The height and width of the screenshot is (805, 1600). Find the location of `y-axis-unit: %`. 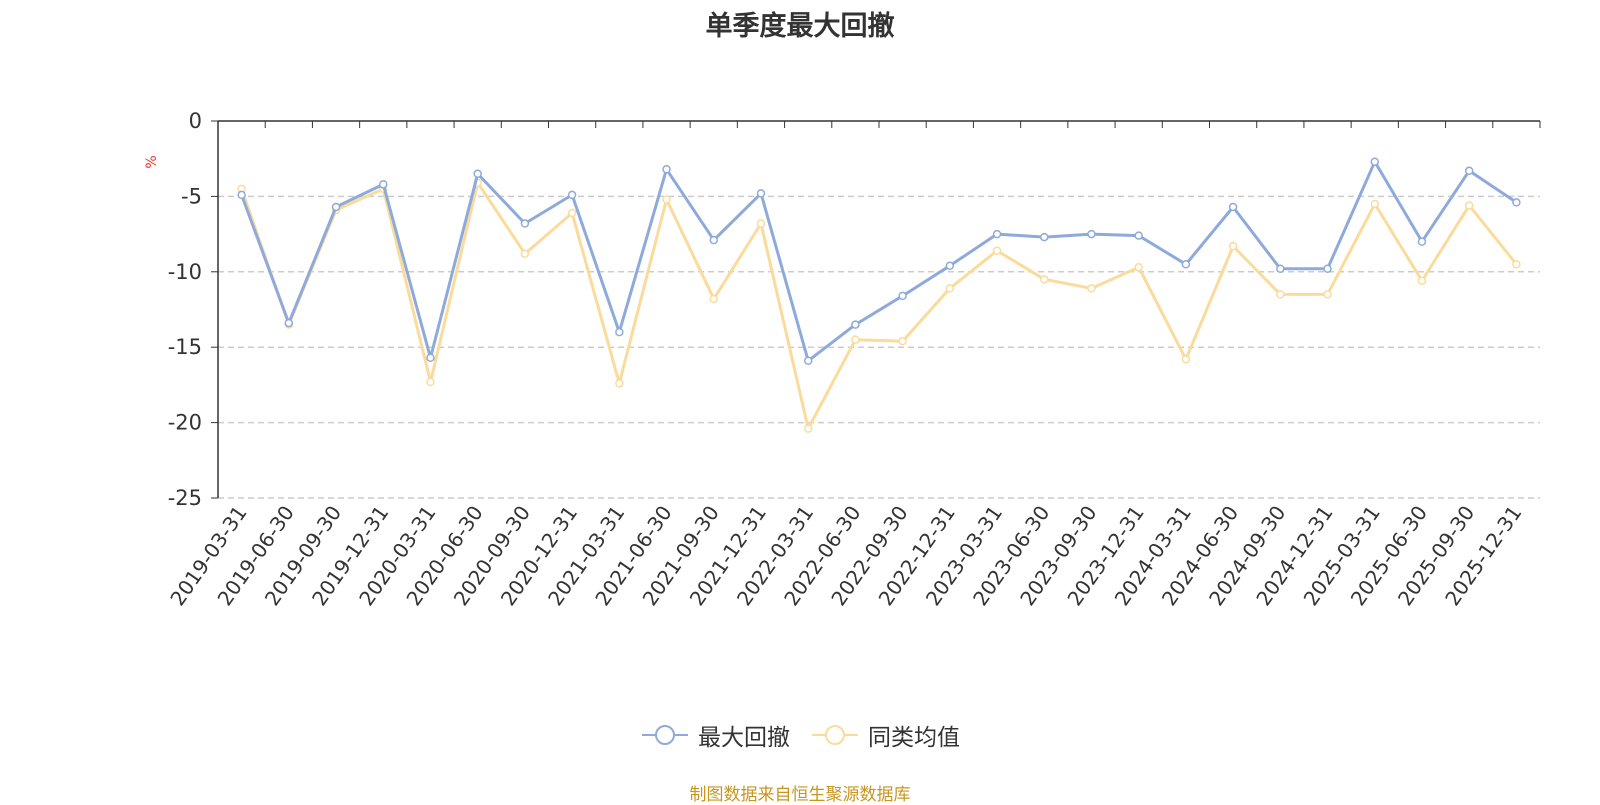

y-axis-unit: % is located at coordinates (152, 161).